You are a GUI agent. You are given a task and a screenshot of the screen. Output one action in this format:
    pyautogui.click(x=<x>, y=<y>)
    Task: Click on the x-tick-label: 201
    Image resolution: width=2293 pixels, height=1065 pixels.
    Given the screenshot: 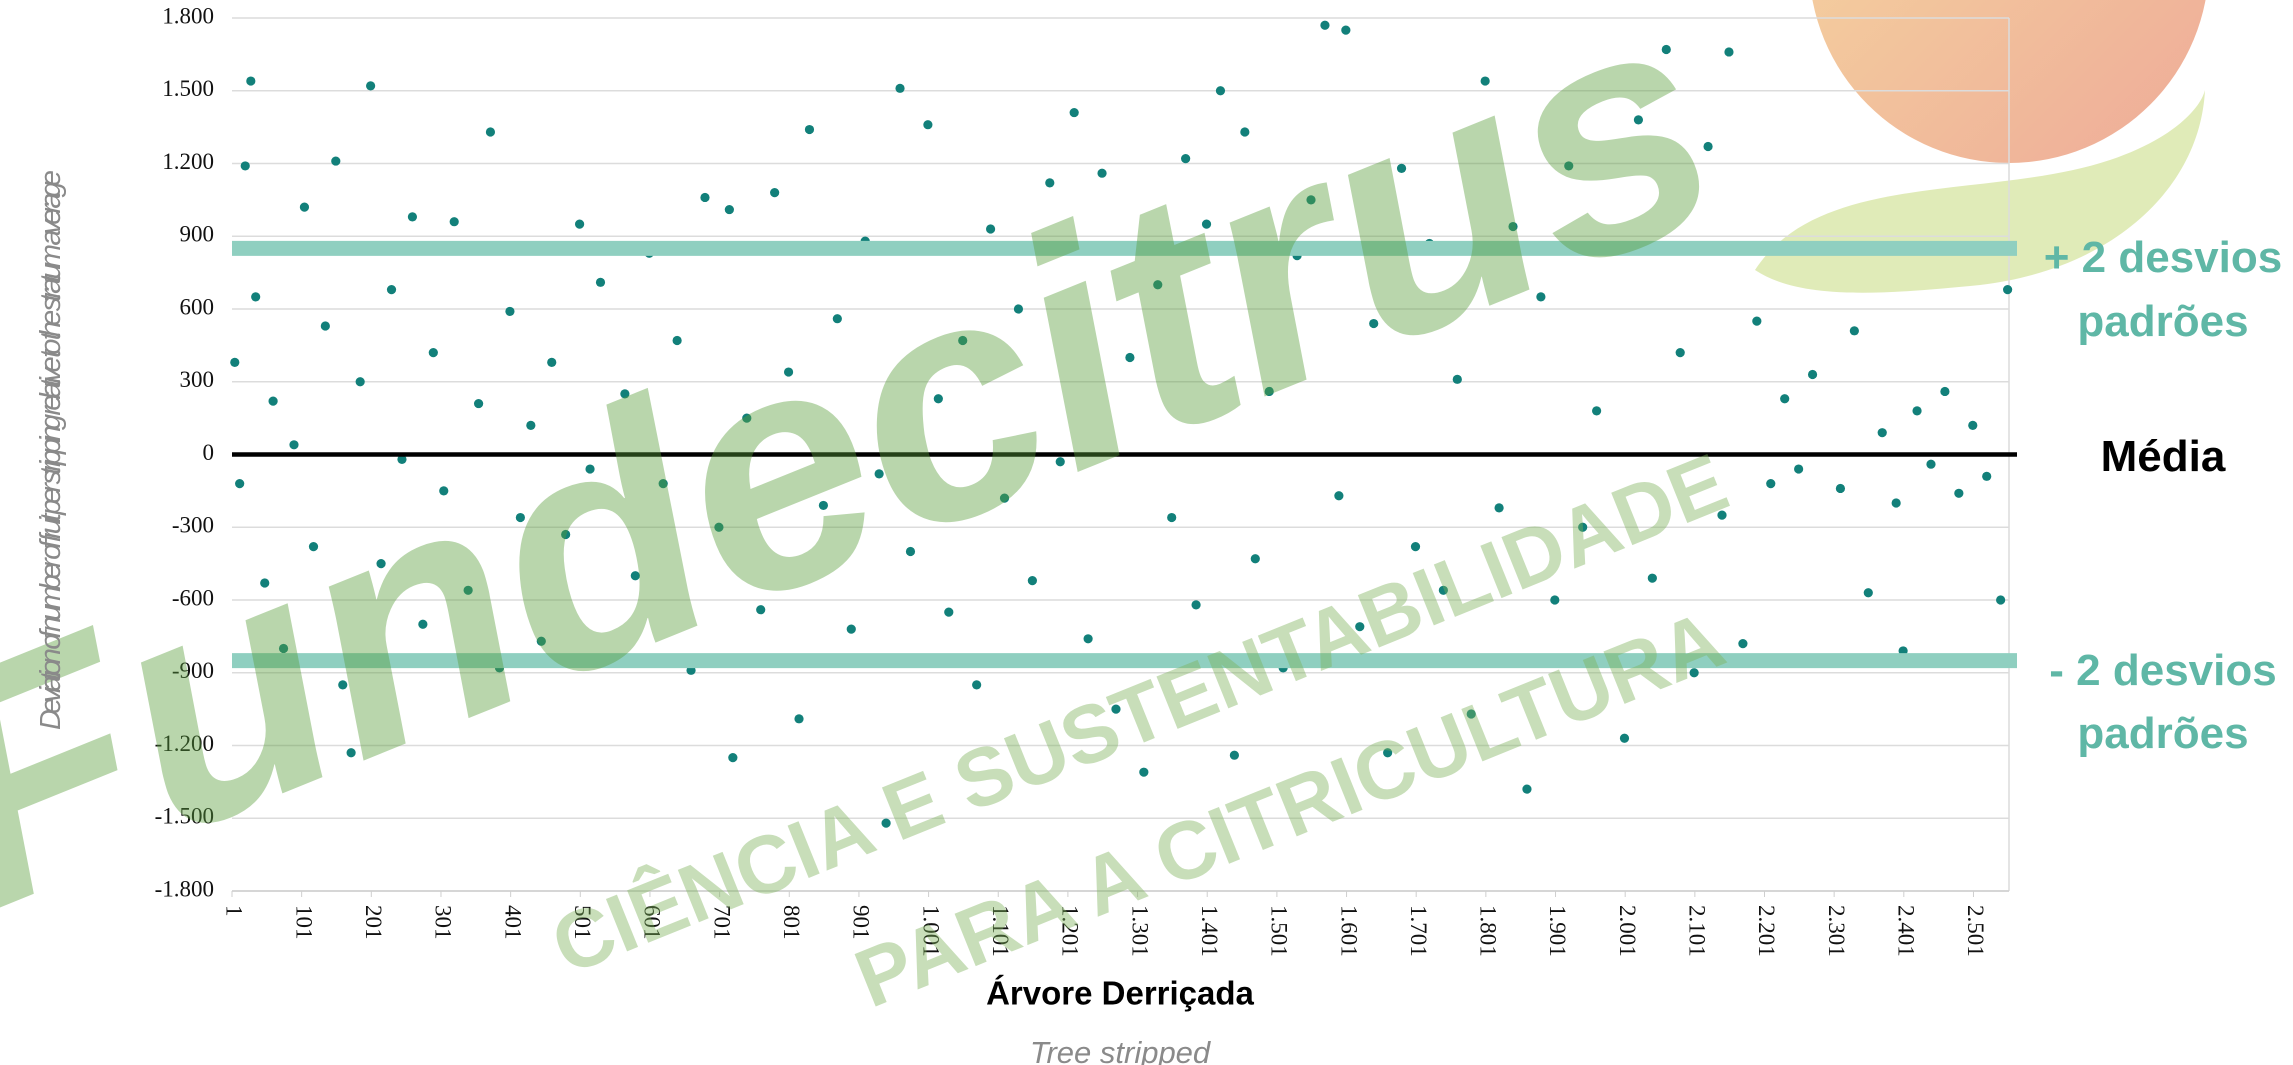 What is the action you would take?
    pyautogui.click(x=373, y=922)
    